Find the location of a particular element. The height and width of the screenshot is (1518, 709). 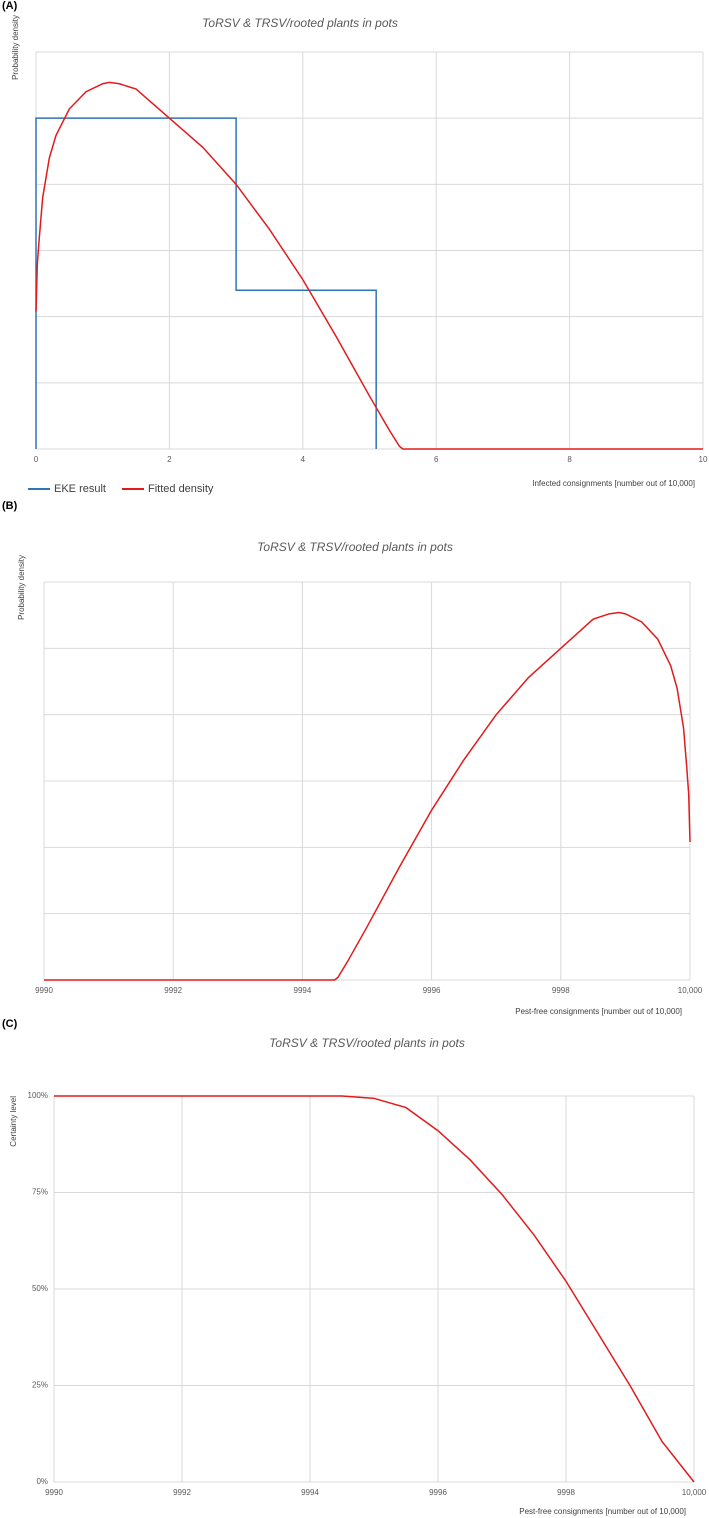

panel-label: (A) is located at coordinates (10, 6).